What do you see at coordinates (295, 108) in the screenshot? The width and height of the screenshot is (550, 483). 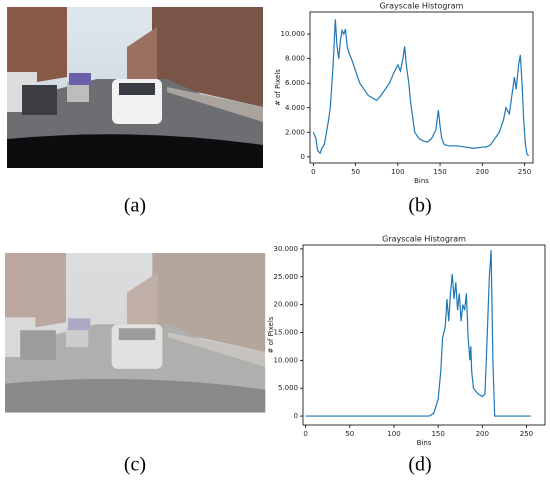 I see `y-tick-label: 4.000` at bounding box center [295, 108].